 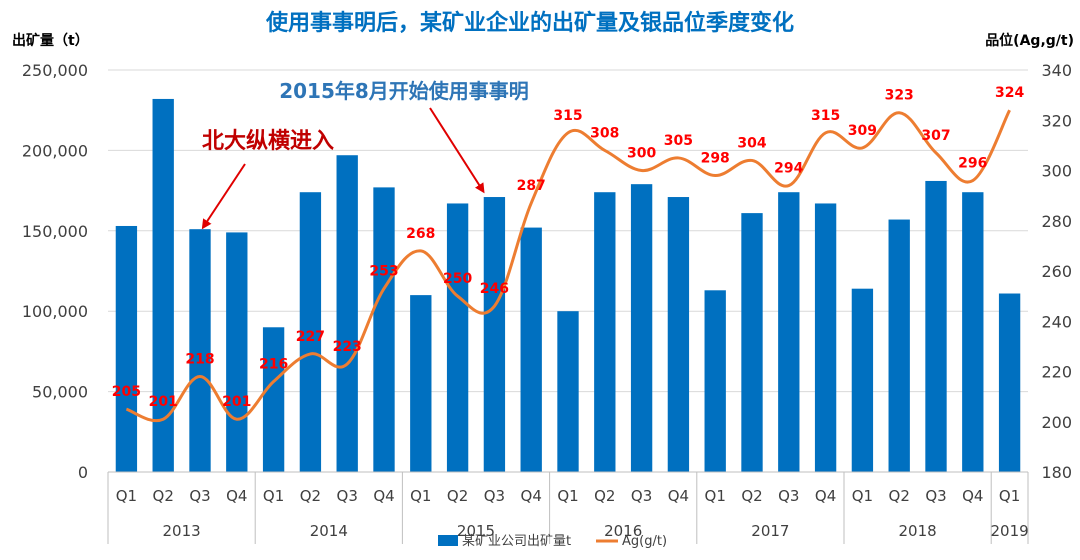 I want to click on legend-label: Ag(g/t), so click(x=644, y=541).